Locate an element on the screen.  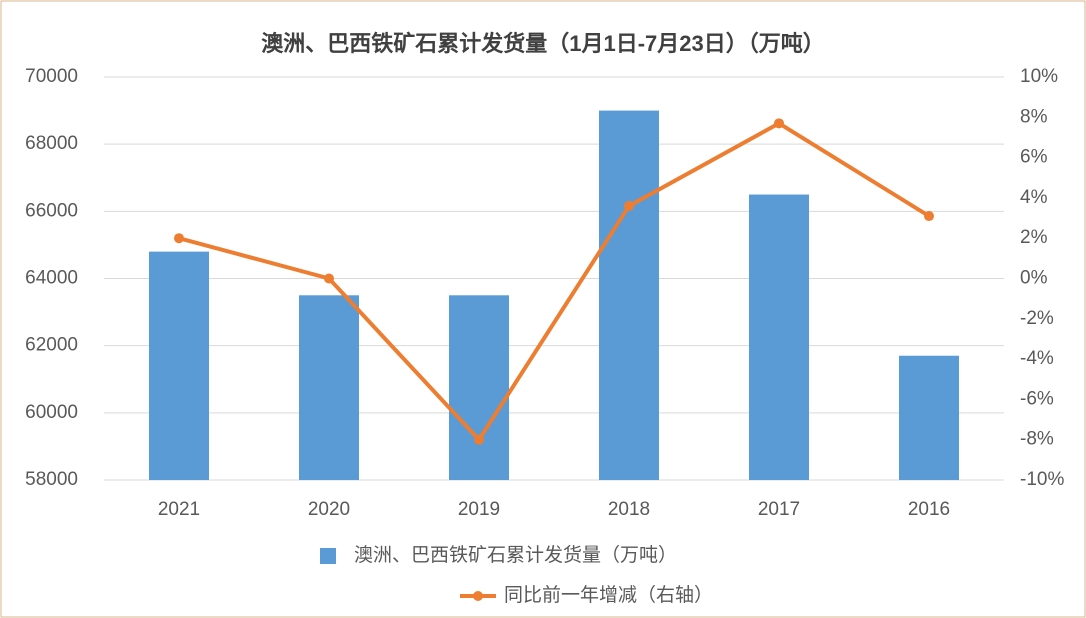
y-tick-label: 70000 is located at coordinates (51, 76).